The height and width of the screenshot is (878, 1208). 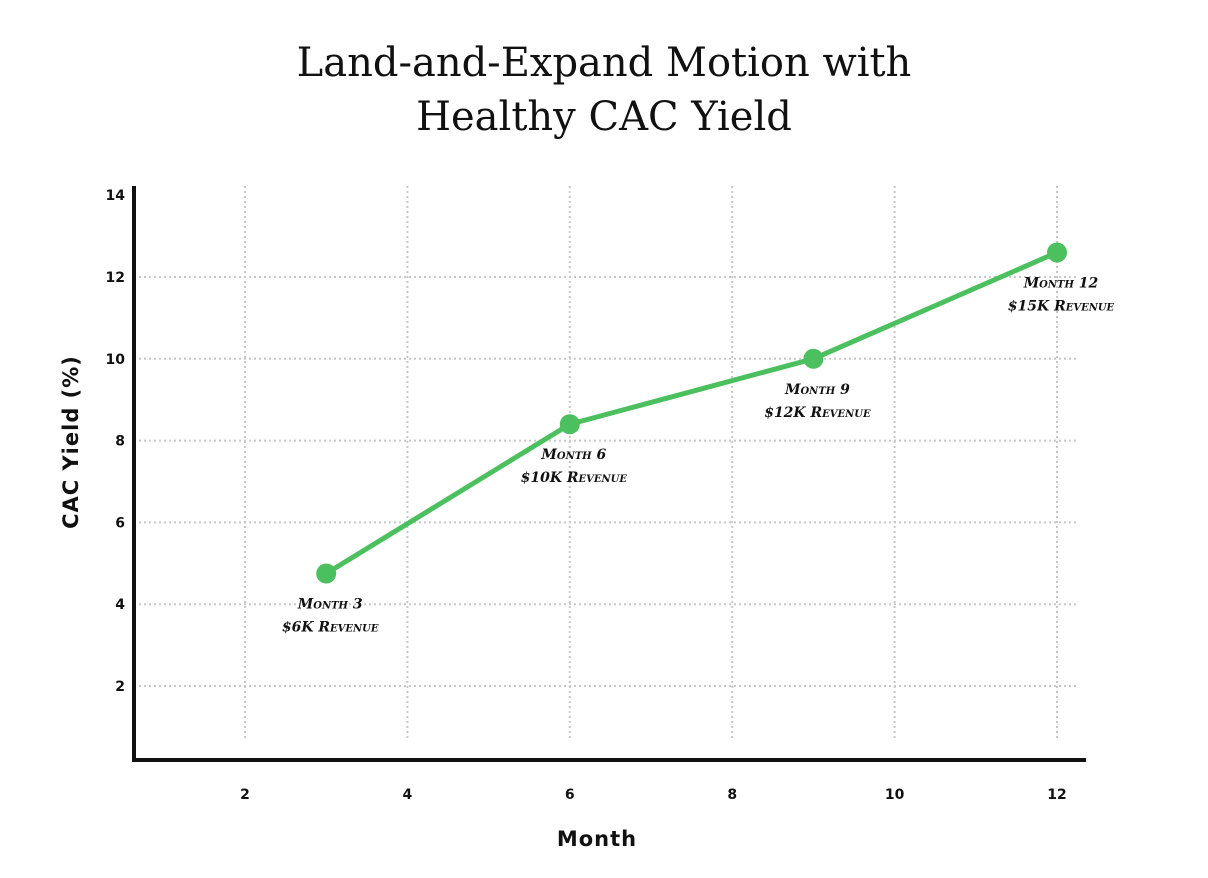 I want to click on y-axis-label: CAC Yield (%), so click(x=71, y=442).